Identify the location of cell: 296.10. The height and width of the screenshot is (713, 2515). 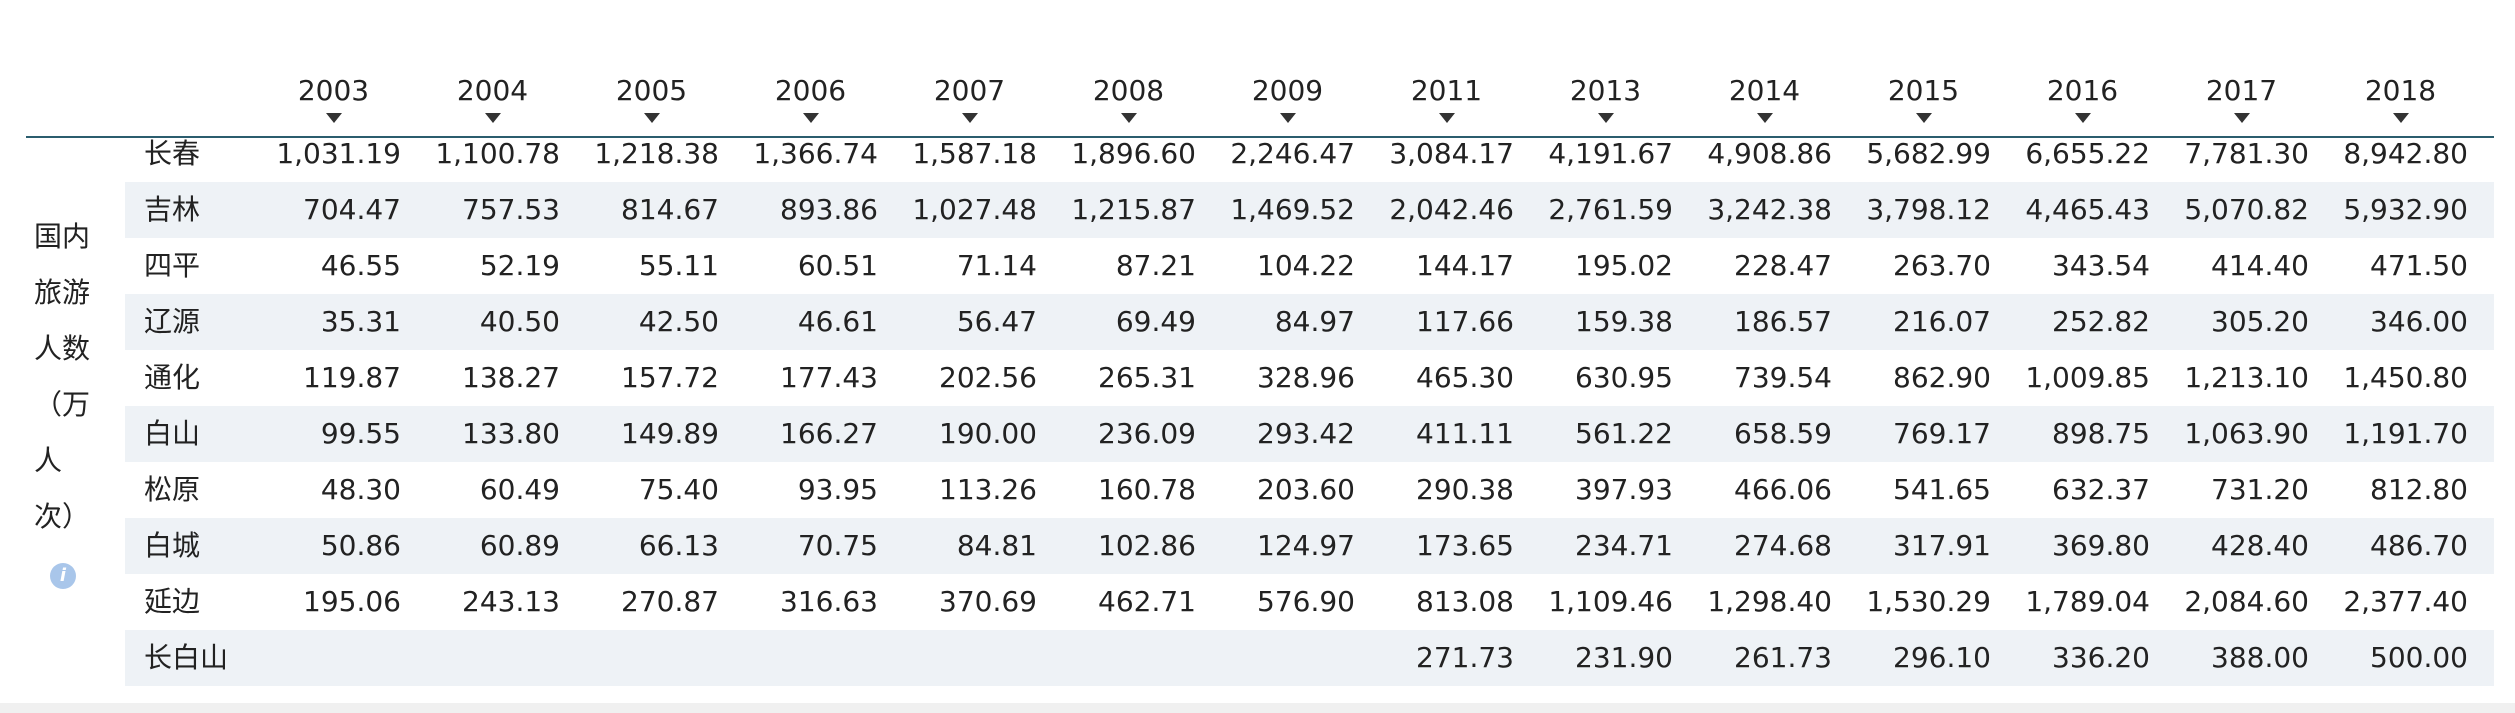
(1942, 657).